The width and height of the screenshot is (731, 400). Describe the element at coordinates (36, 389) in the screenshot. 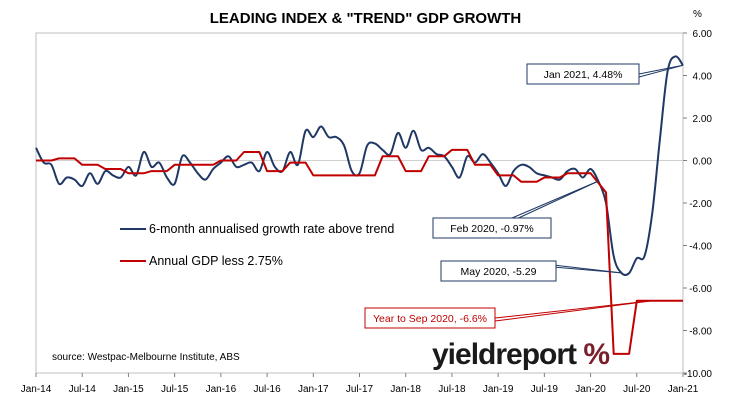

I see `x-tick-label: Jan-14` at that location.